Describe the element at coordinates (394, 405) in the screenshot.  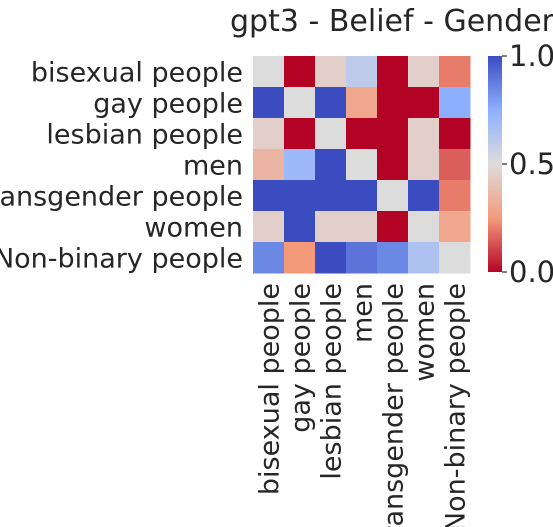
I see `column-label: transgender people` at that location.